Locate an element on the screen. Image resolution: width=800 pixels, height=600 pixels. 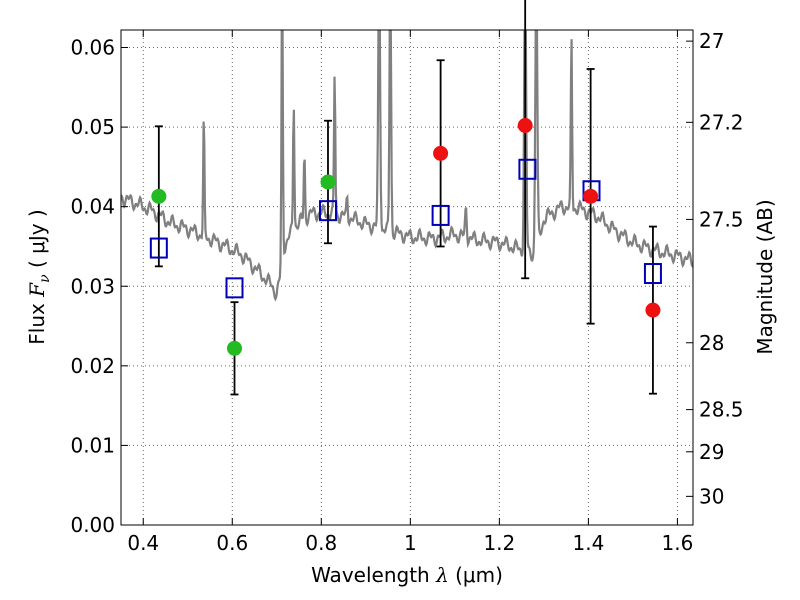
x-axis-label: Wavelength λ (μm) is located at coordinates (407, 575).